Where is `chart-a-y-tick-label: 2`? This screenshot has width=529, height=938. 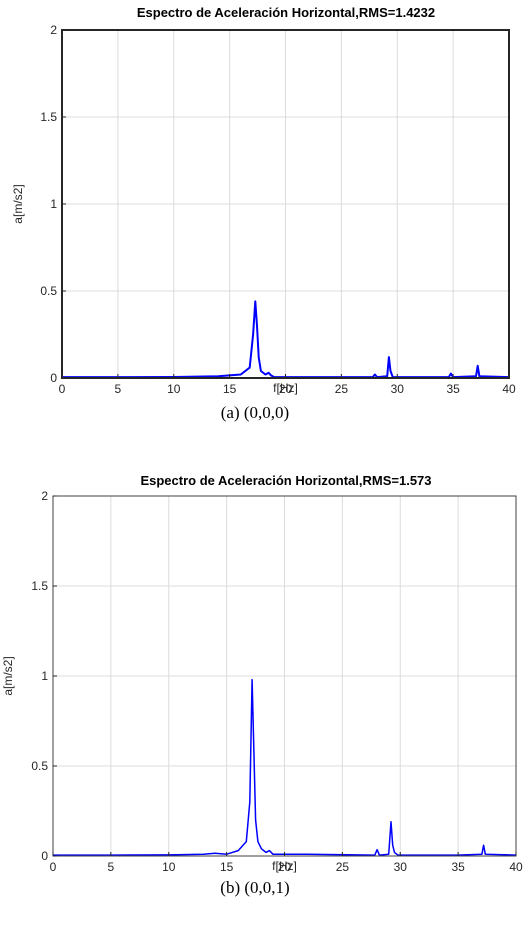 chart-a-y-tick-label: 2 is located at coordinates (53, 30).